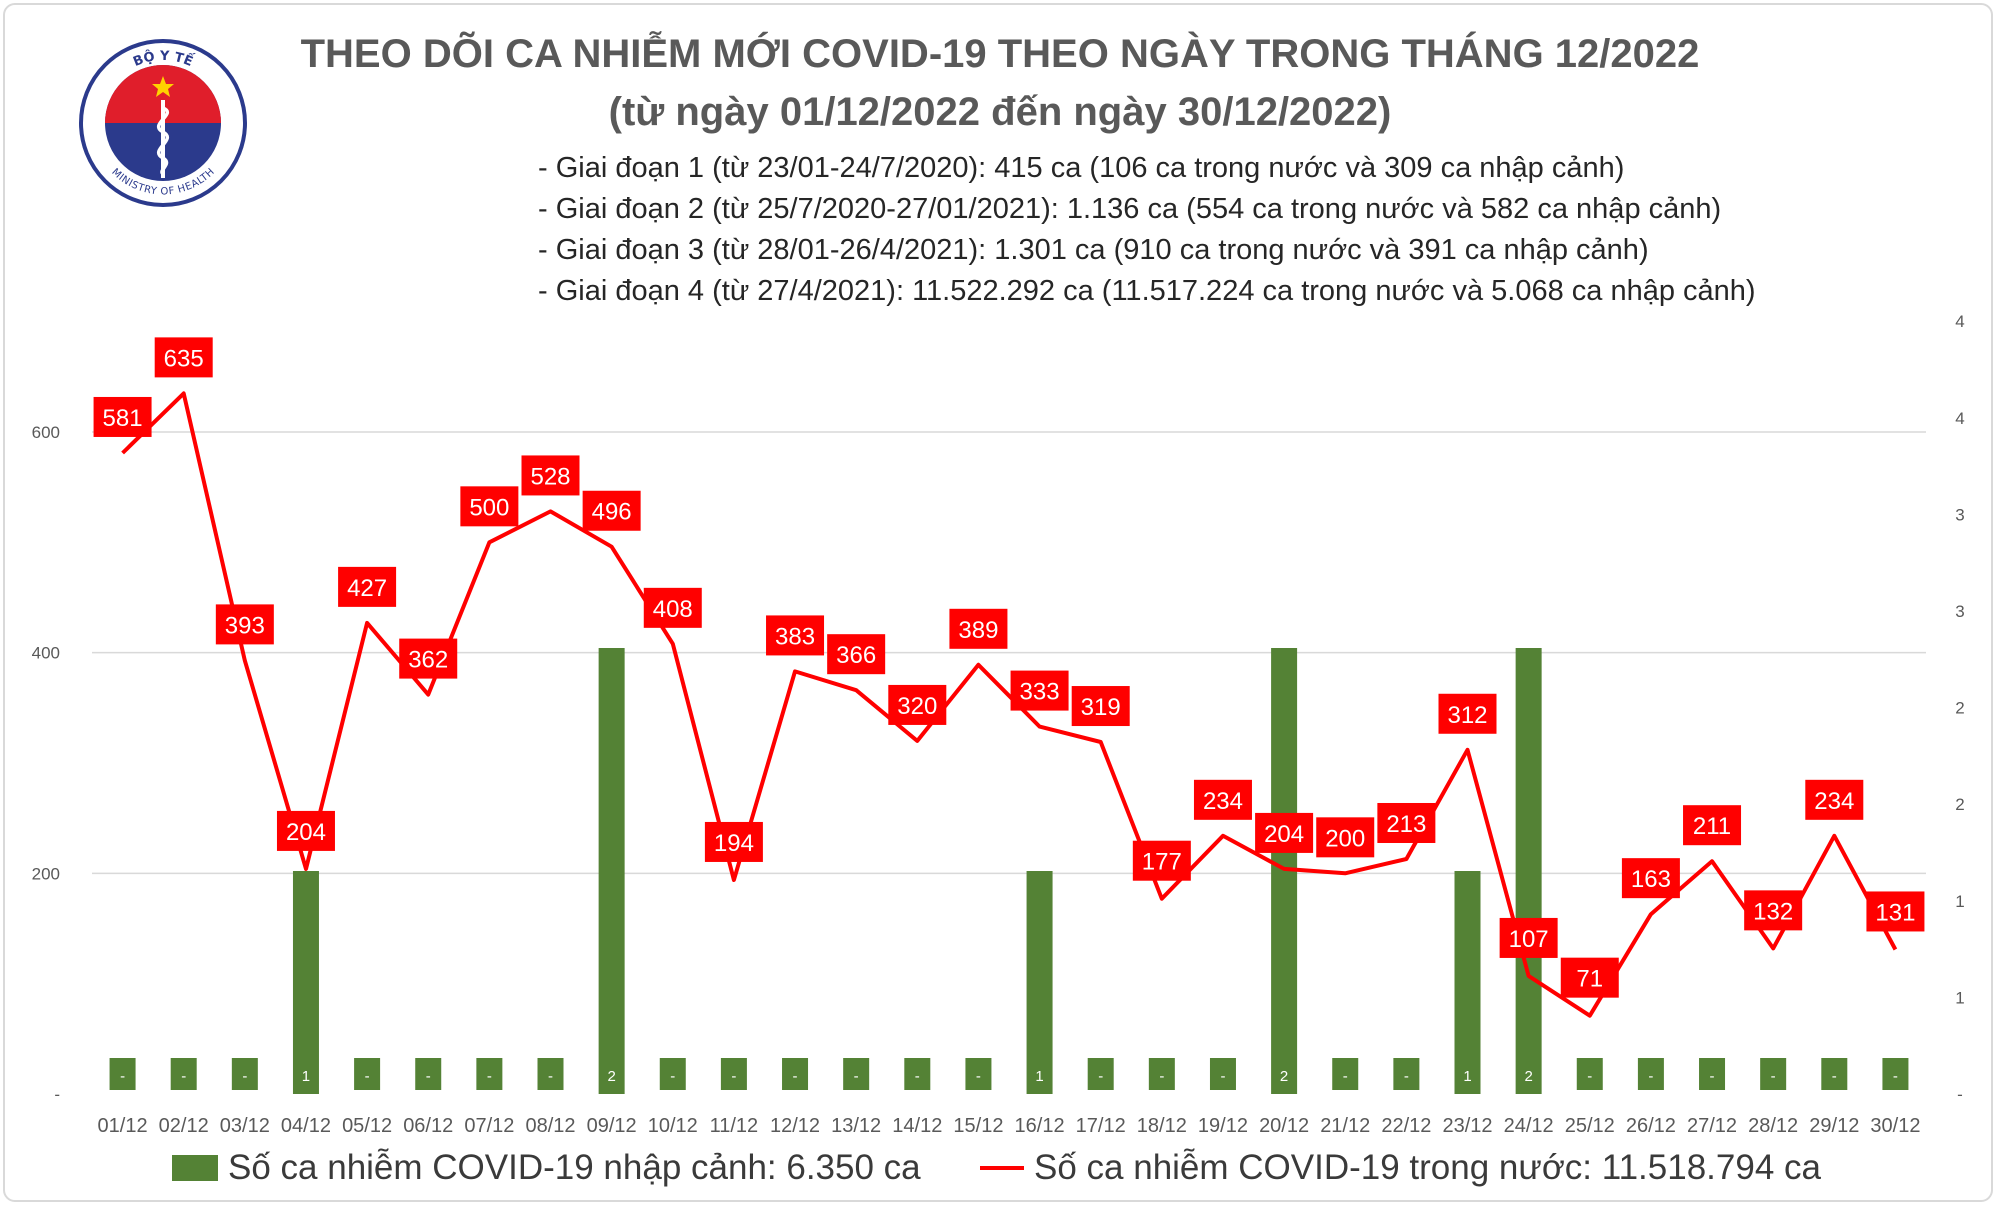 Image resolution: width=2000 pixels, height=1207 pixels. I want to click on x-axis-tick: 24/12, so click(1529, 1126).